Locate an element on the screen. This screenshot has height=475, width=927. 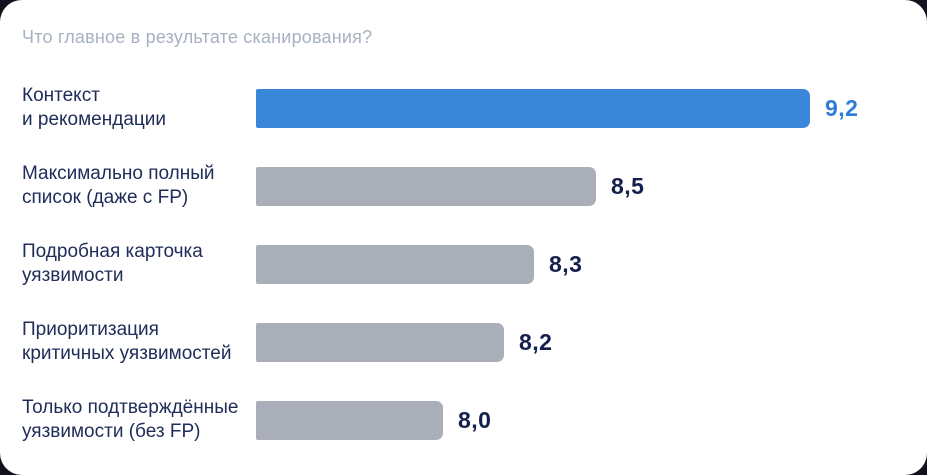
bar-label: Приоритизация критичных уязвимостей is located at coordinates (127, 341).